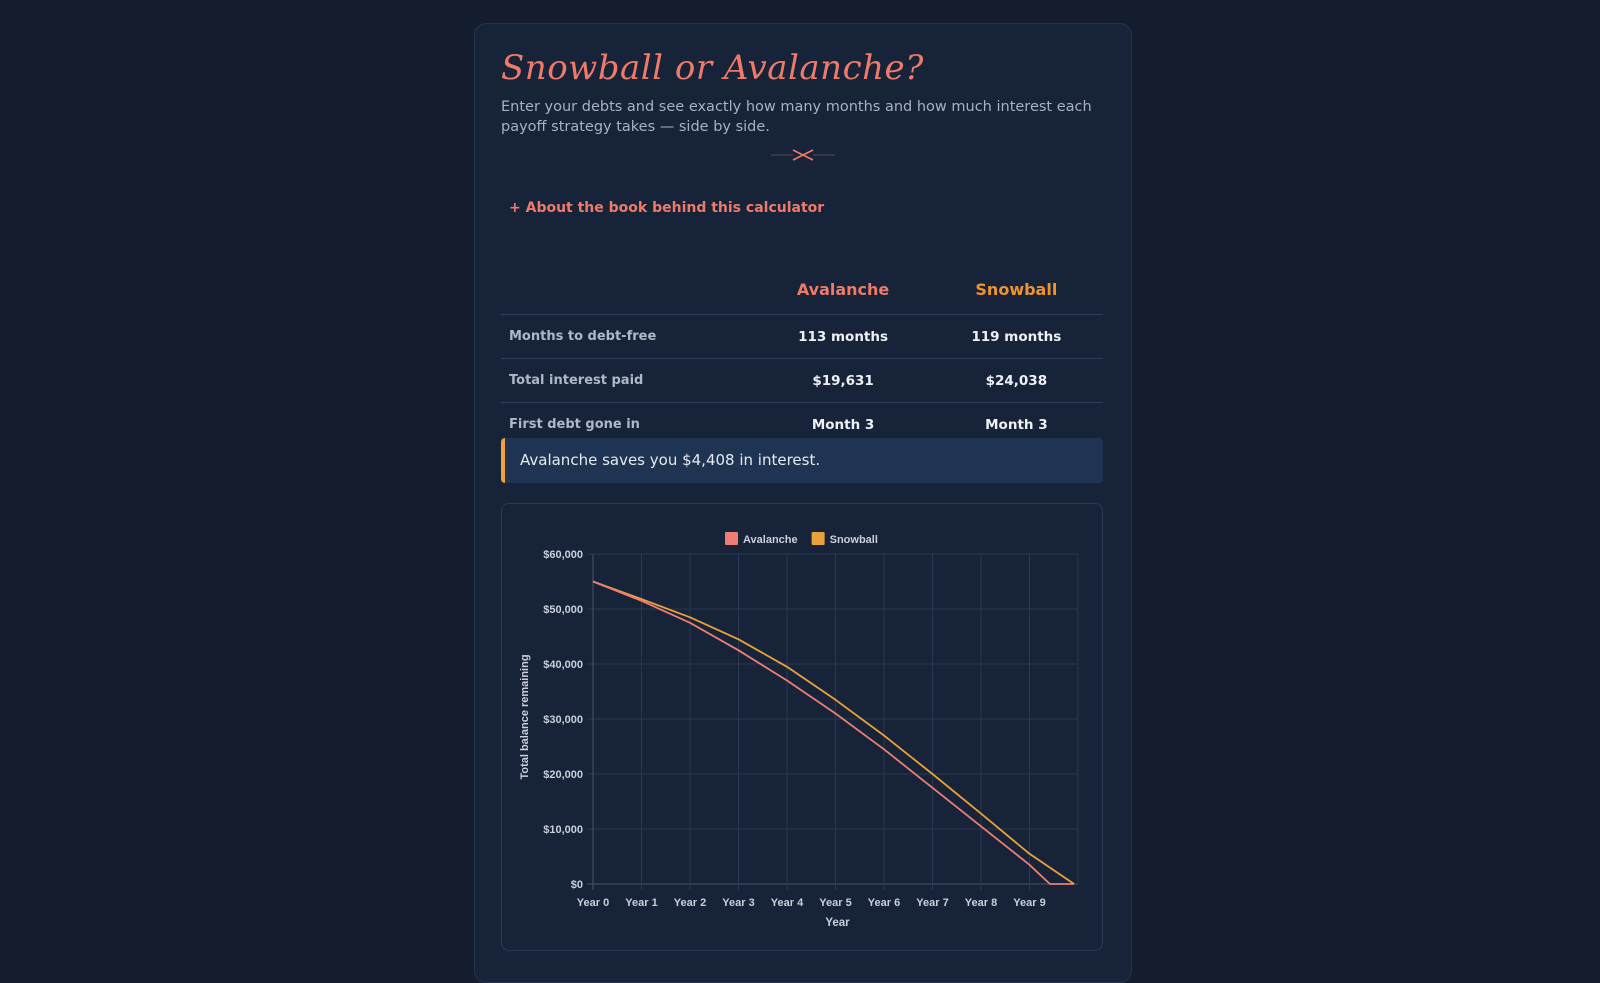 Image resolution: width=1600 pixels, height=983 pixels. I want to click on y-tick-label: $50,000, so click(563, 610).